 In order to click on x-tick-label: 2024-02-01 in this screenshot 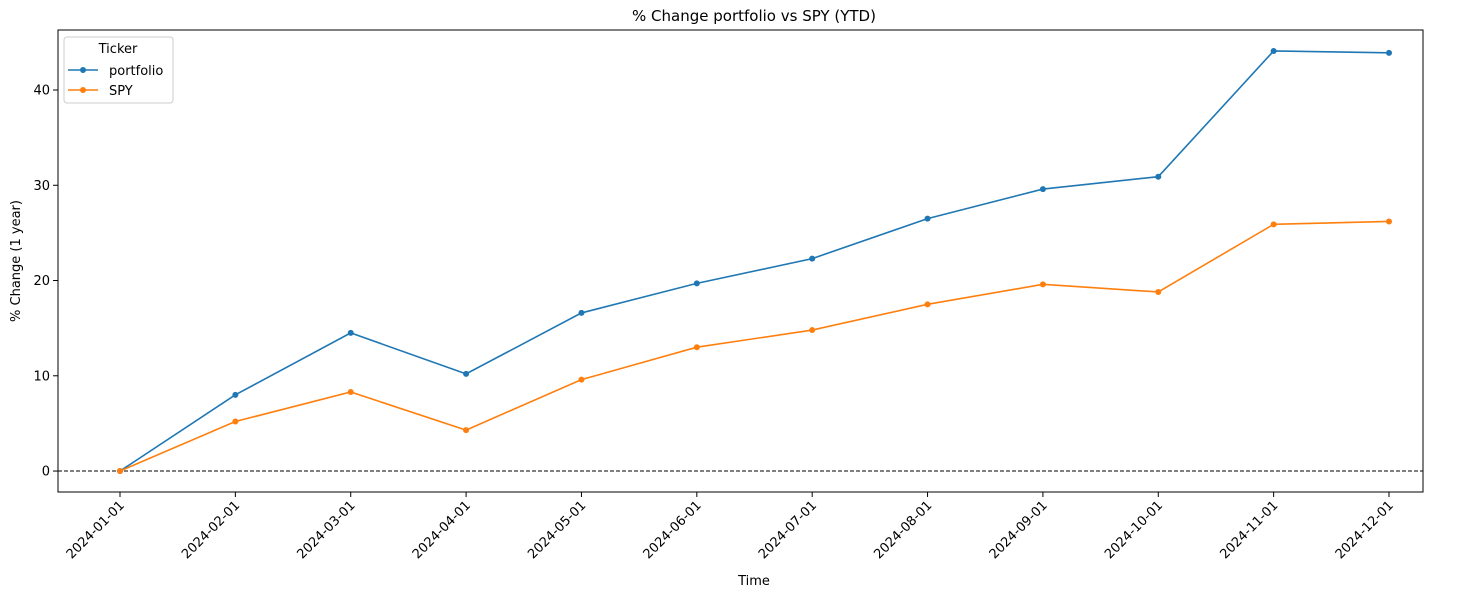, I will do `click(211, 530)`.